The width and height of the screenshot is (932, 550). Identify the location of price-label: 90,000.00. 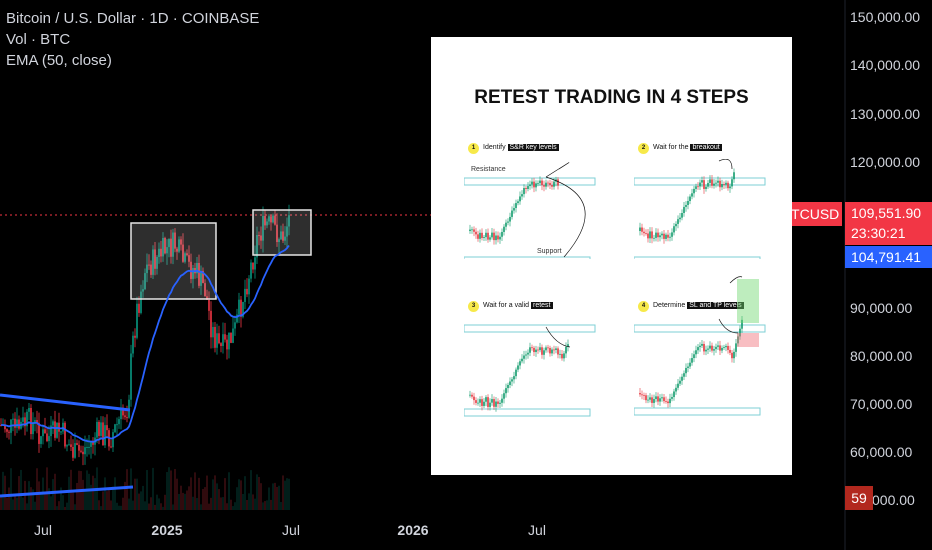
(881, 308).